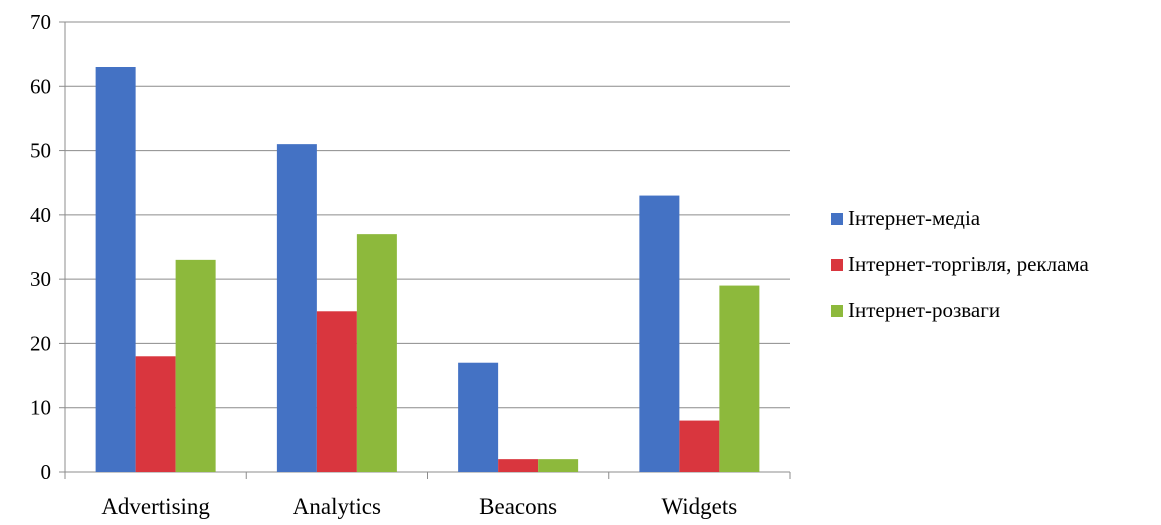 The width and height of the screenshot is (1161, 525). I want to click on y-tick-label: 30, so click(40, 279).